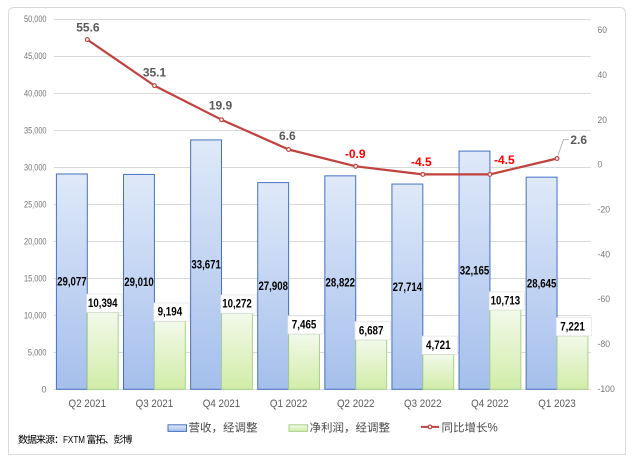 The width and height of the screenshot is (635, 470). I want to click on svg-text: 10,394, so click(103, 304).